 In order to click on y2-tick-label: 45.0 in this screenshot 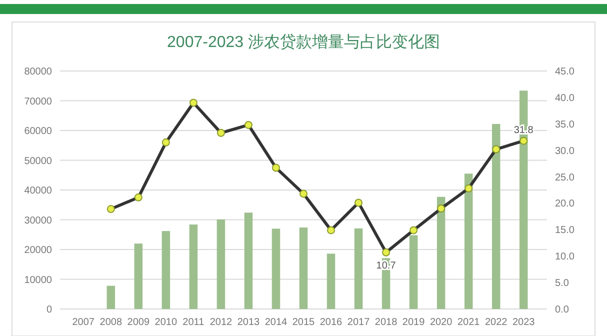, I will do `click(565, 72)`.